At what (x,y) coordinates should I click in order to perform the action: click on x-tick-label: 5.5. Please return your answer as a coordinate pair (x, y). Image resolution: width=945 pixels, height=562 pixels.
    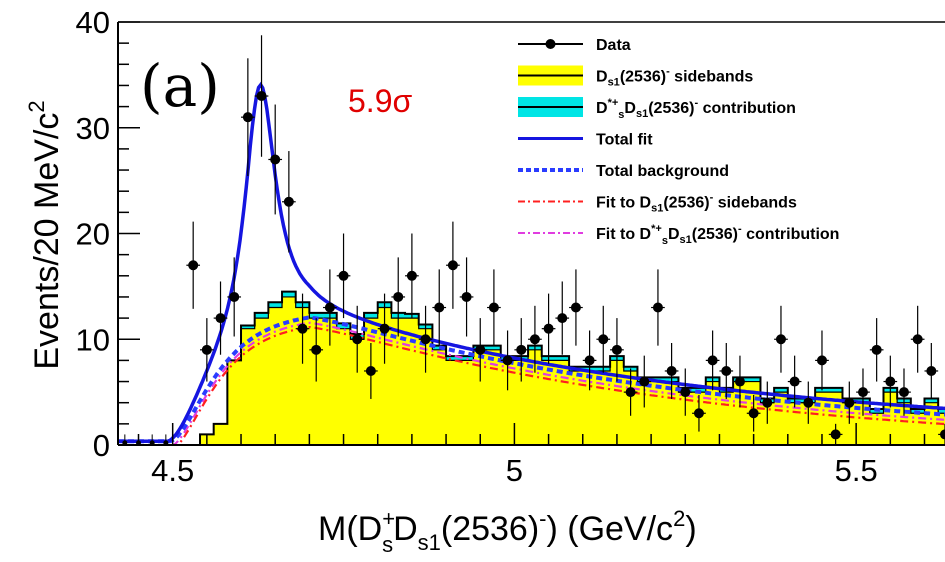
    Looking at the image, I should click on (856, 470).